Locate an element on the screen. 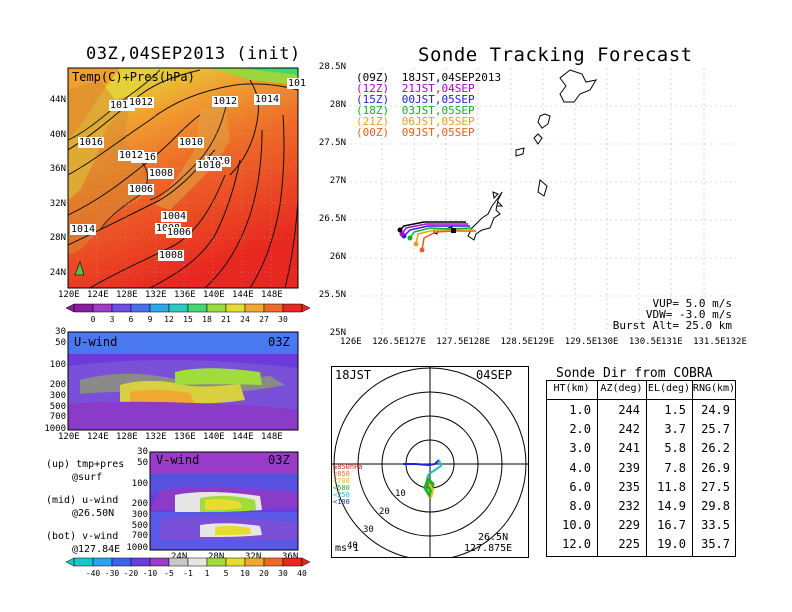 The width and height of the screenshot is (792, 612). u-wind-time: 03Z is located at coordinates (279, 342).